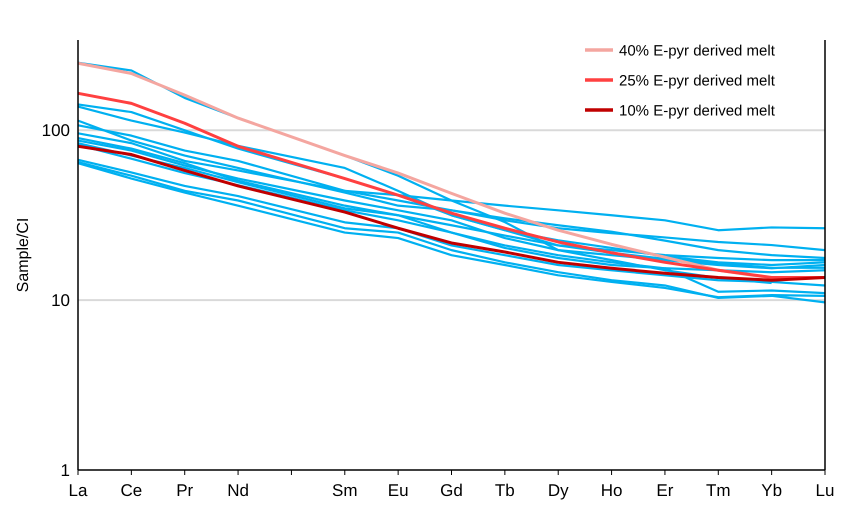  Describe the element at coordinates (697, 51) in the screenshot. I see `legend-label: 40% E-pyr derived melt` at that location.